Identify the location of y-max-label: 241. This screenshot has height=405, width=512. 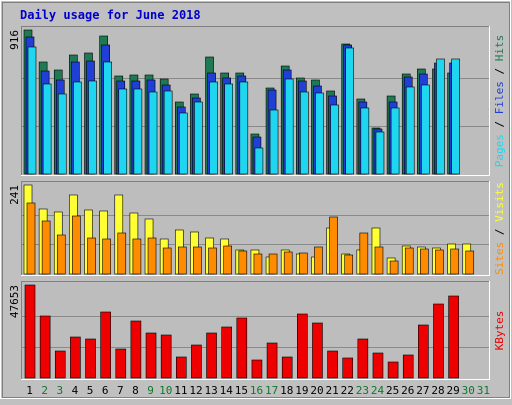
(14, 195).